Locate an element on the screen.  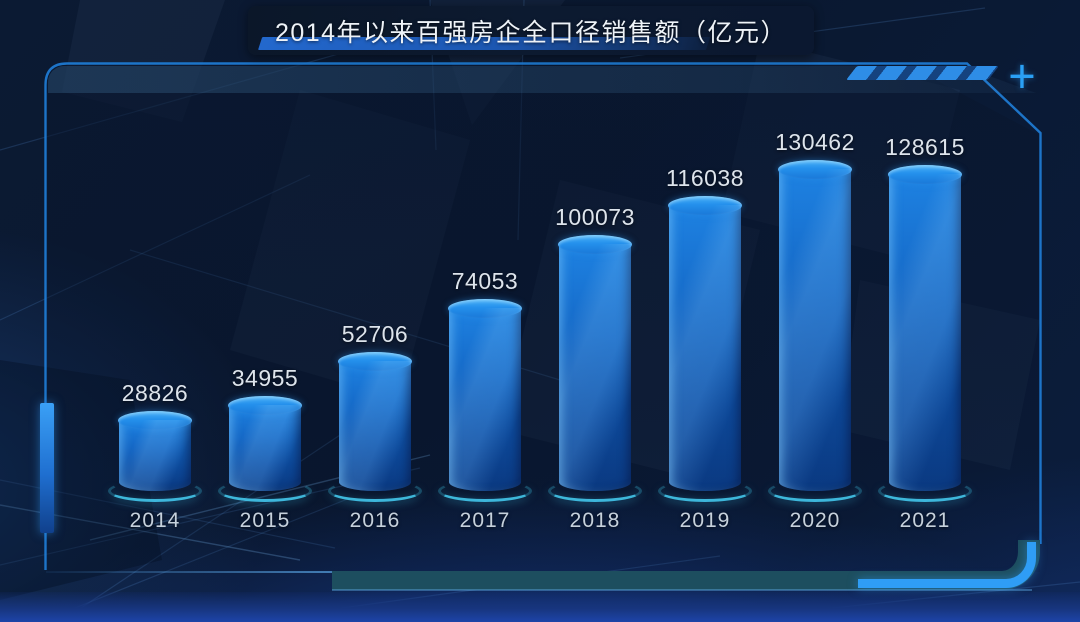
bar-column: 100073 2018 is located at coordinates (595, 317).